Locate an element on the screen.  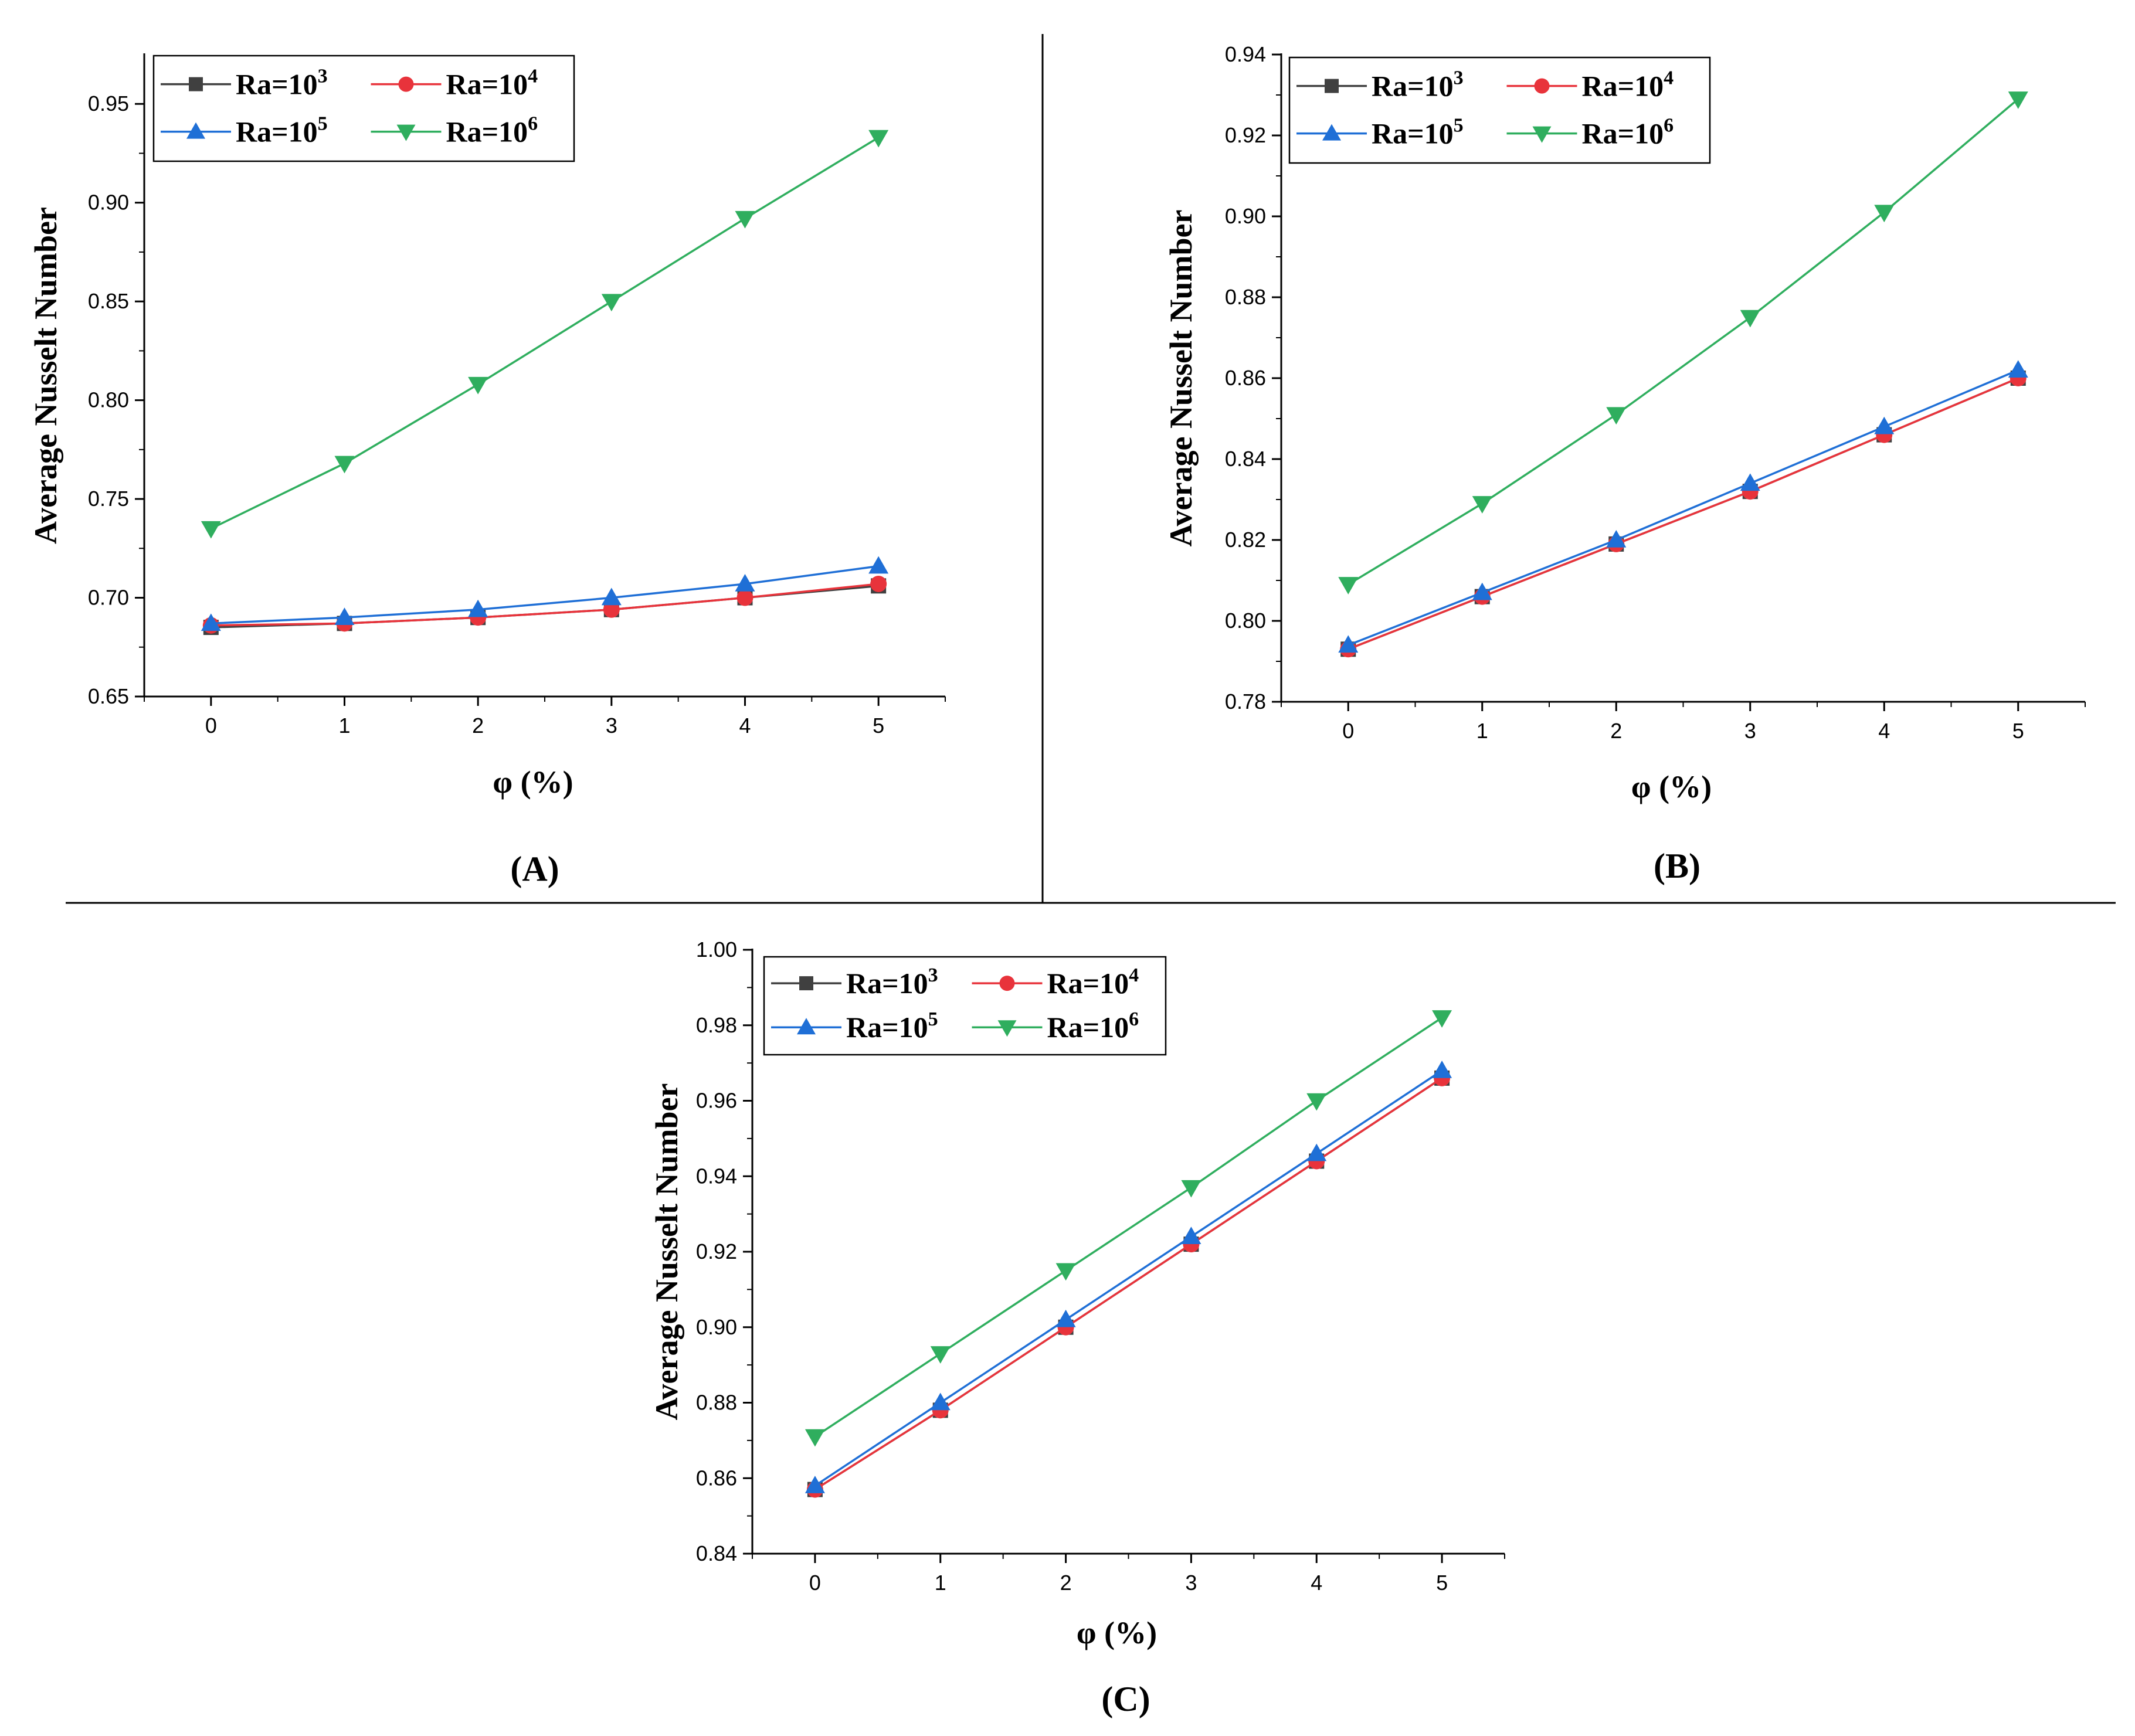
legend-box is located at coordinates (1500, 110).